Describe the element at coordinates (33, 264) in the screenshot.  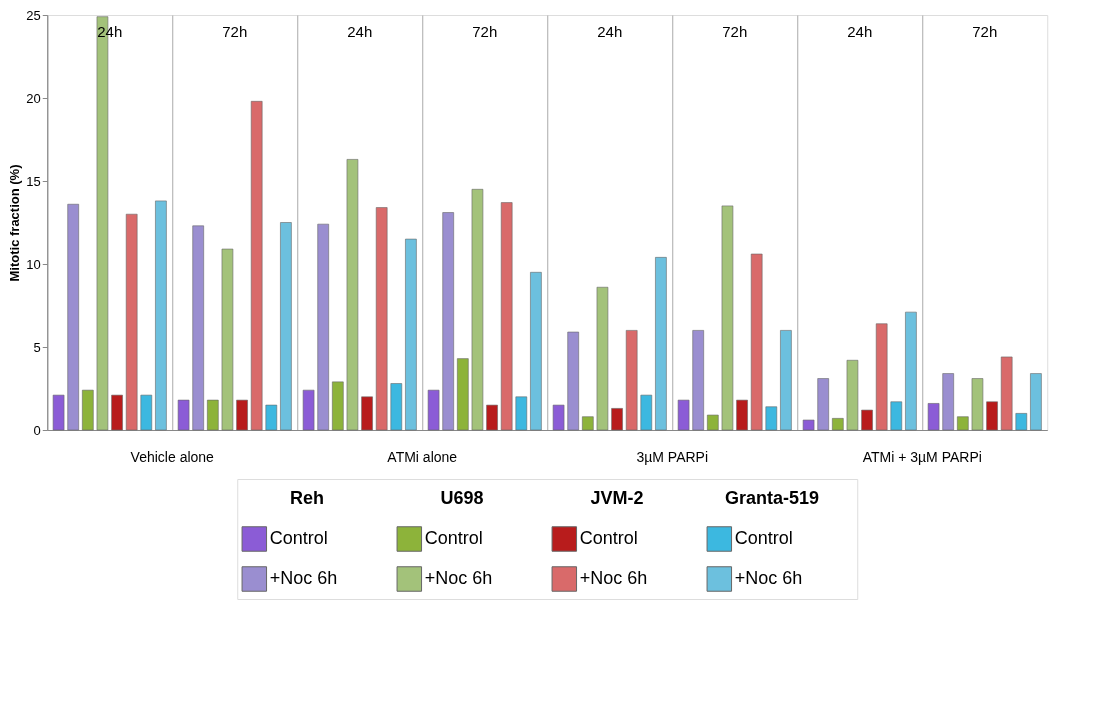
I see `y-tick-label: 10` at that location.